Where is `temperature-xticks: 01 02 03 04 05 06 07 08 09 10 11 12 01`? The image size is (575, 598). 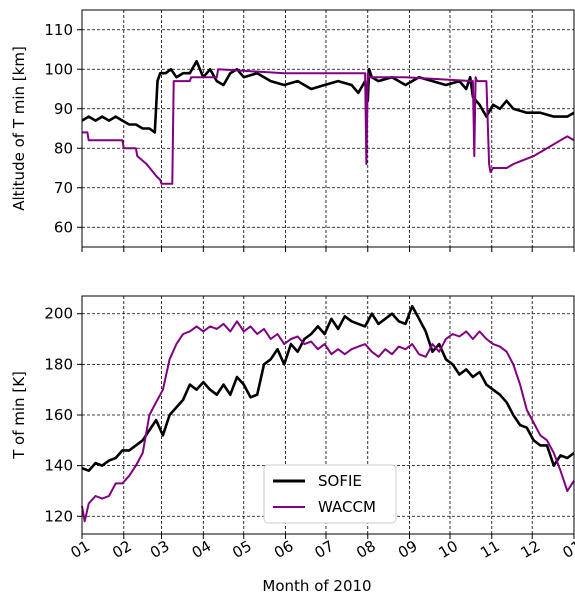 temperature-xticks: 01 02 03 04 05 06 07 08 09 10 11 12 01 is located at coordinates (321, 548).